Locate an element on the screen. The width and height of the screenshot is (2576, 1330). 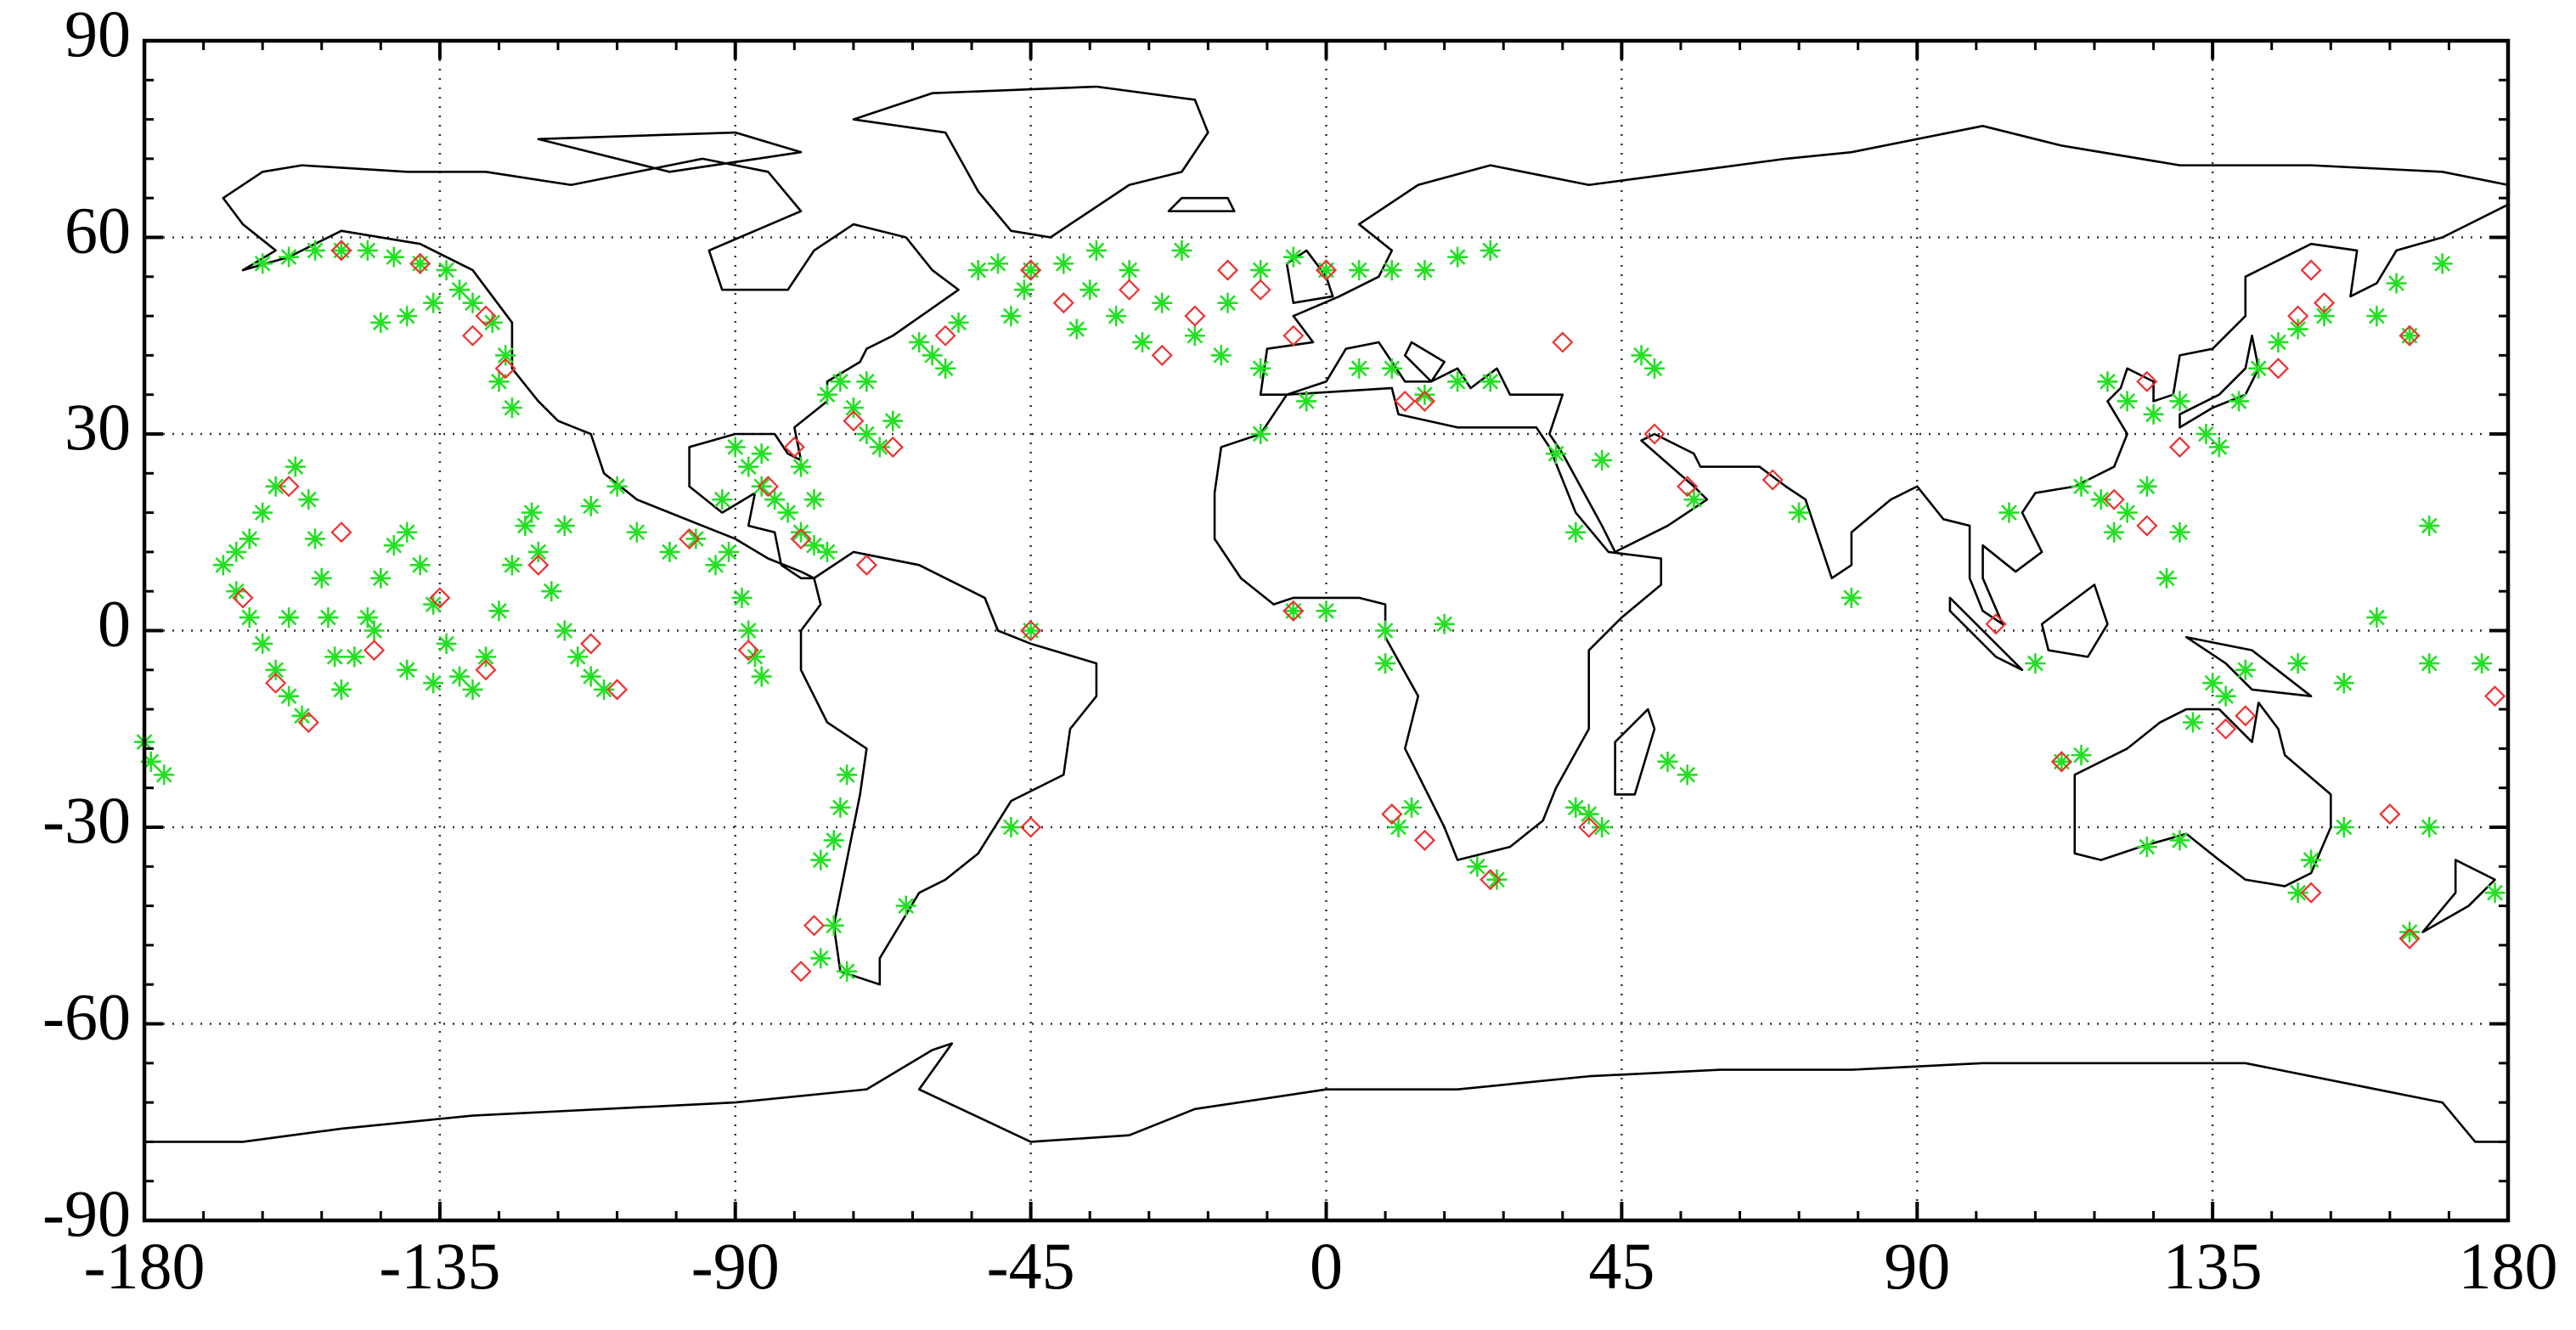
y-tick-label: 90 is located at coordinates (98, 35).